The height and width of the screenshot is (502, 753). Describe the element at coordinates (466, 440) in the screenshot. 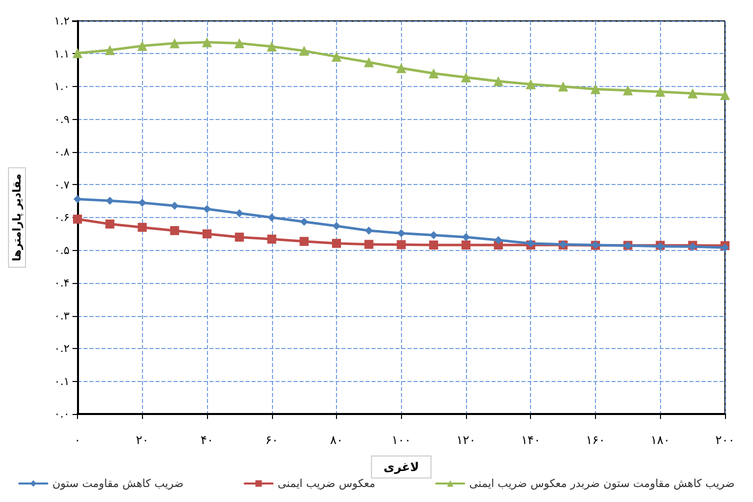

I see `x-tick-label: ۱۲۰` at that location.